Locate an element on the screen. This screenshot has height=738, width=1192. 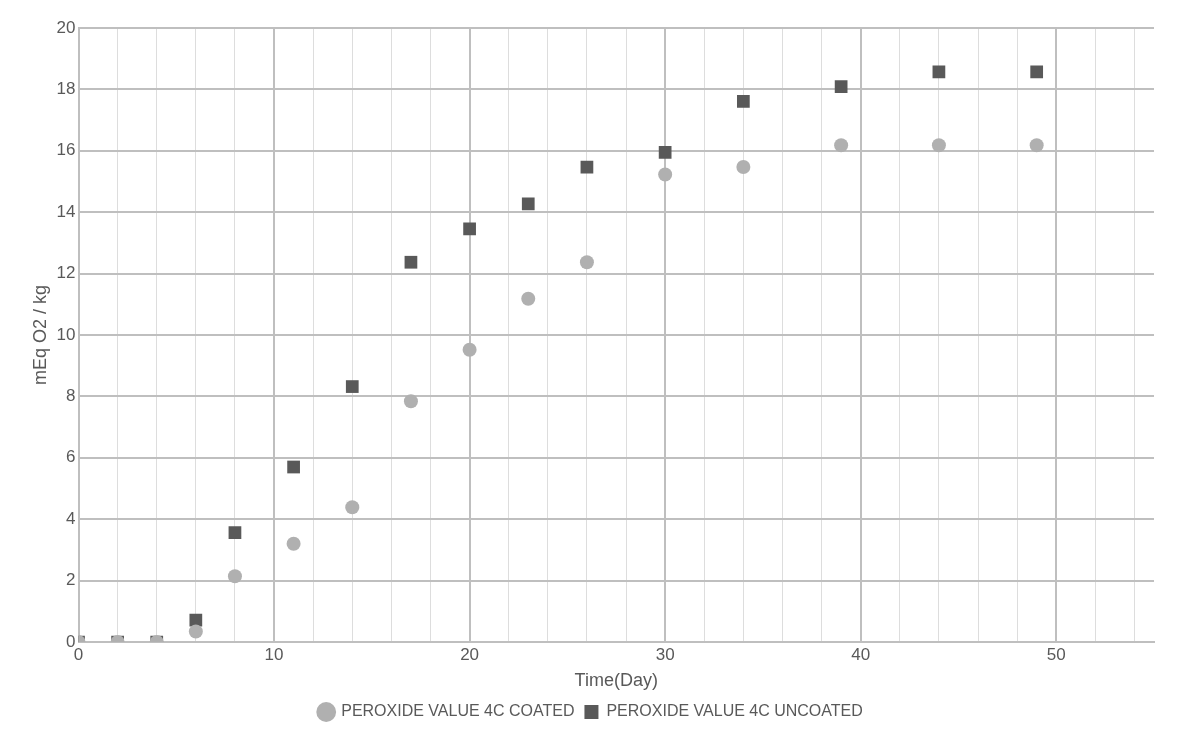
y-tick-label: 6 is located at coordinates (71, 457).